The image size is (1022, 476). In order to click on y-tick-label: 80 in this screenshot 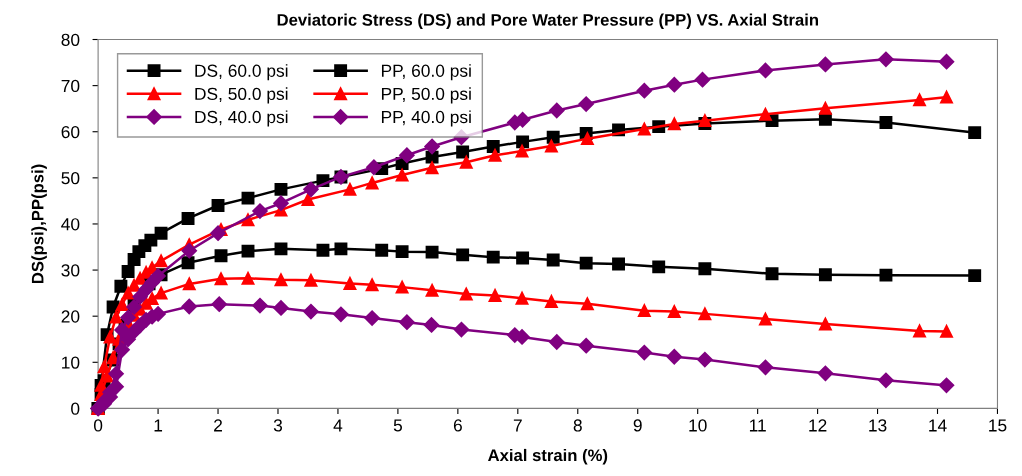, I will do `click(70, 39)`.